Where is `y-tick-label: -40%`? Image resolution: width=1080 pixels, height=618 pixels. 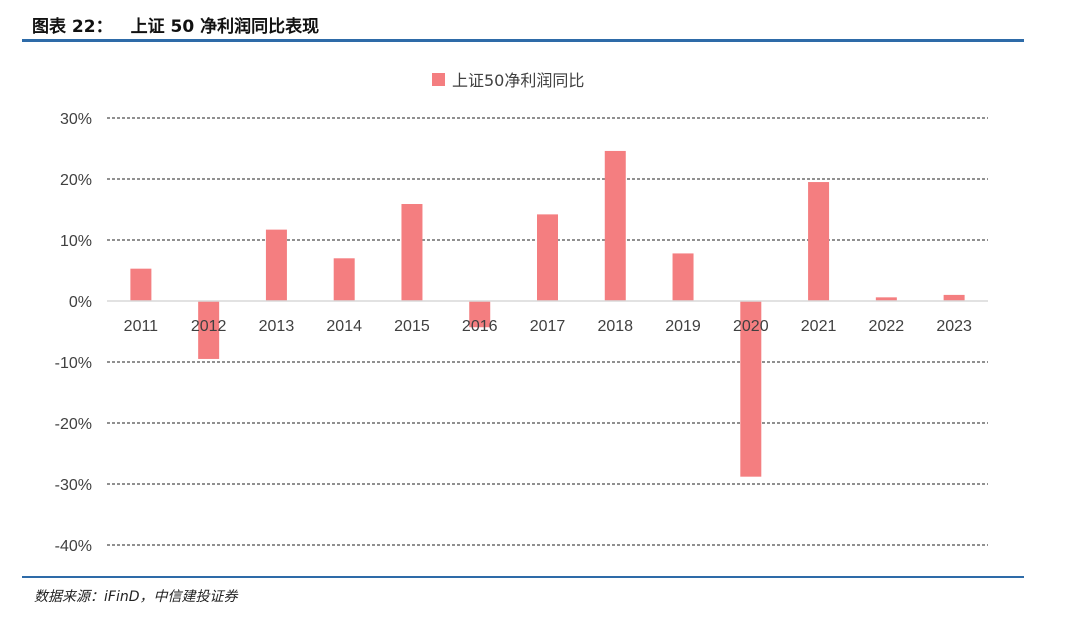
y-tick-label: -40% is located at coordinates (73, 546).